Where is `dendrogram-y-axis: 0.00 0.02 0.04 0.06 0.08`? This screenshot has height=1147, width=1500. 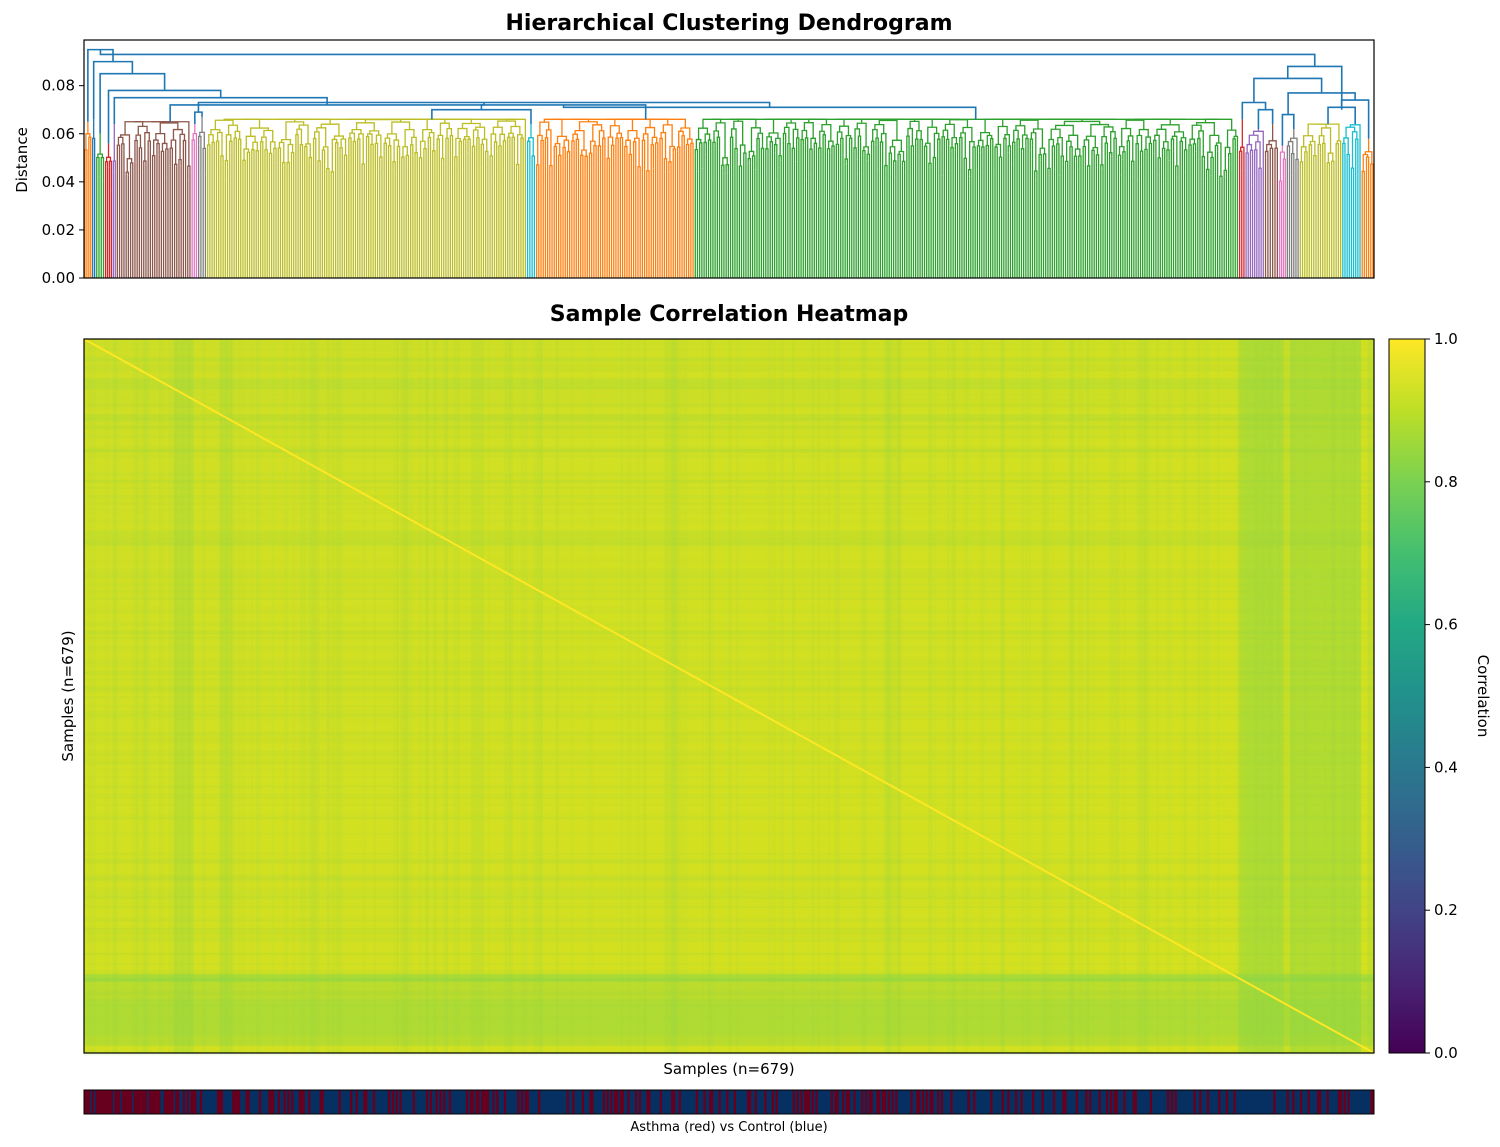 dendrogram-y-axis: 0.00 0.02 0.04 0.06 0.08 is located at coordinates (63, 182).